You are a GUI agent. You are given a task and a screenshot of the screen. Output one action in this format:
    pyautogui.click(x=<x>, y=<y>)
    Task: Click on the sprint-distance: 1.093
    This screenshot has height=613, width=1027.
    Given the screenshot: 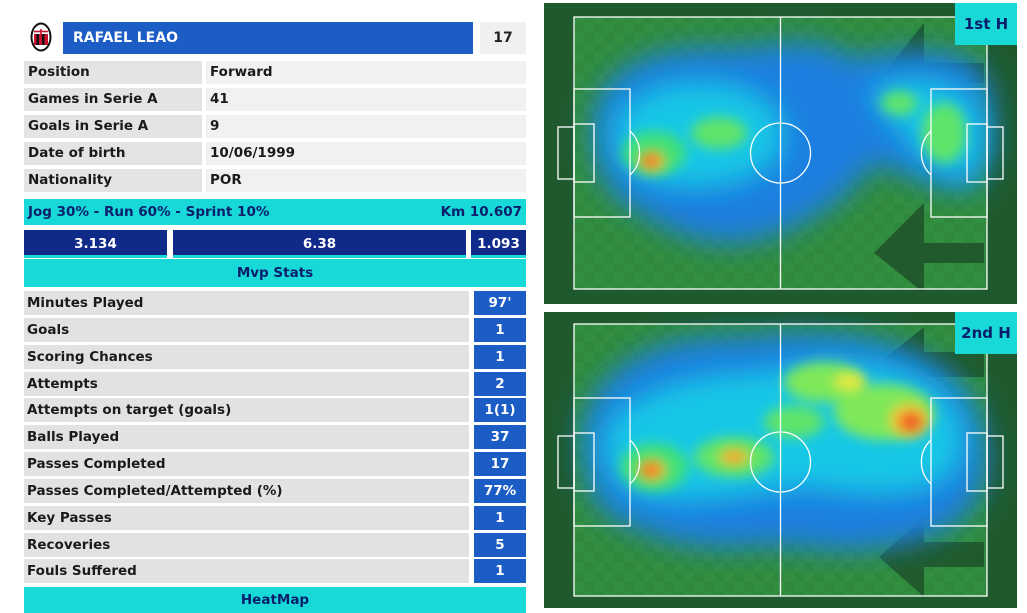 What is the action you would take?
    pyautogui.click(x=498, y=244)
    